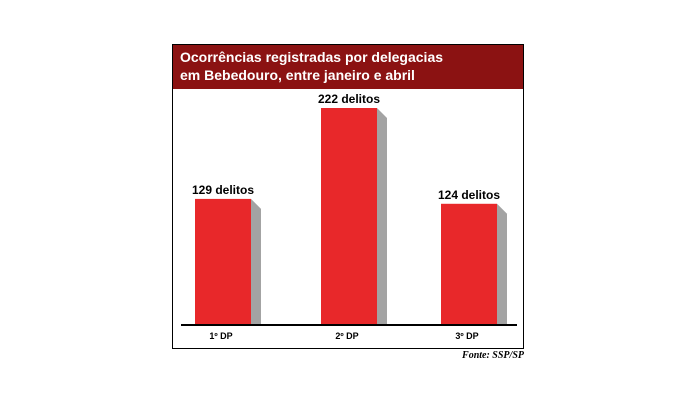 This screenshot has height=416, width=696. Describe the element at coordinates (220, 336) in the screenshot. I see `category-label: 1º DP` at that location.